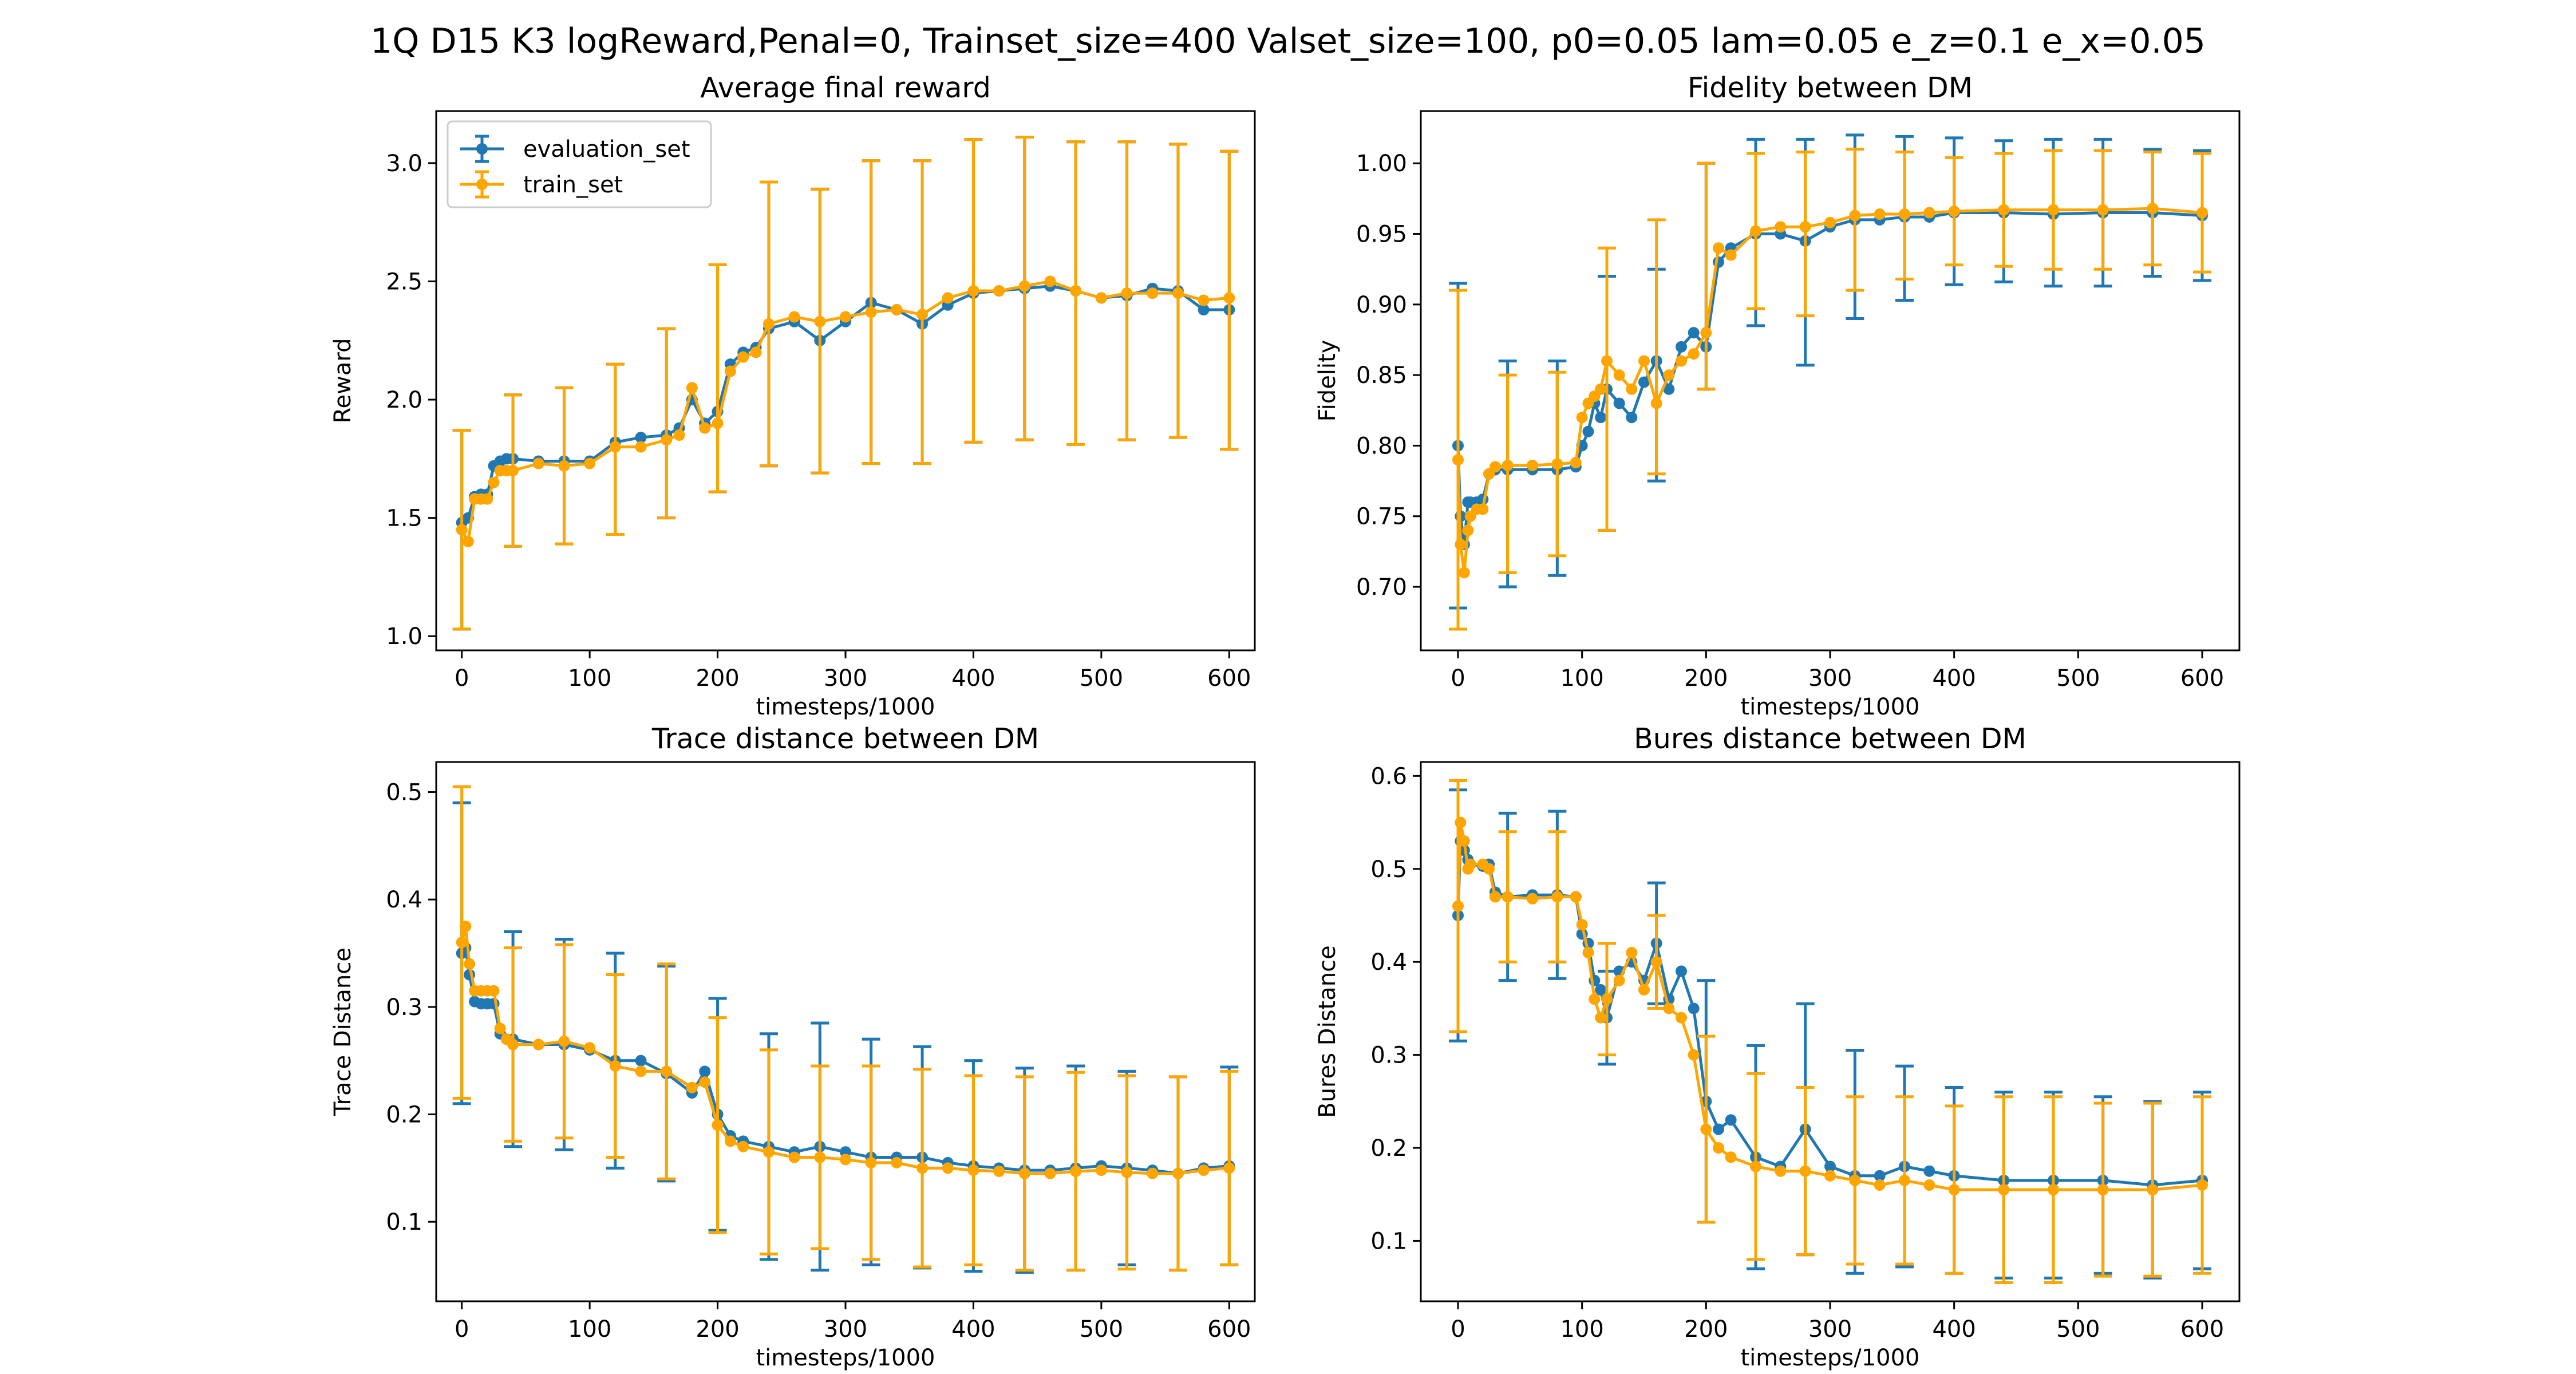  I want to click on x-tick-label: 0, so click(462, 1329).